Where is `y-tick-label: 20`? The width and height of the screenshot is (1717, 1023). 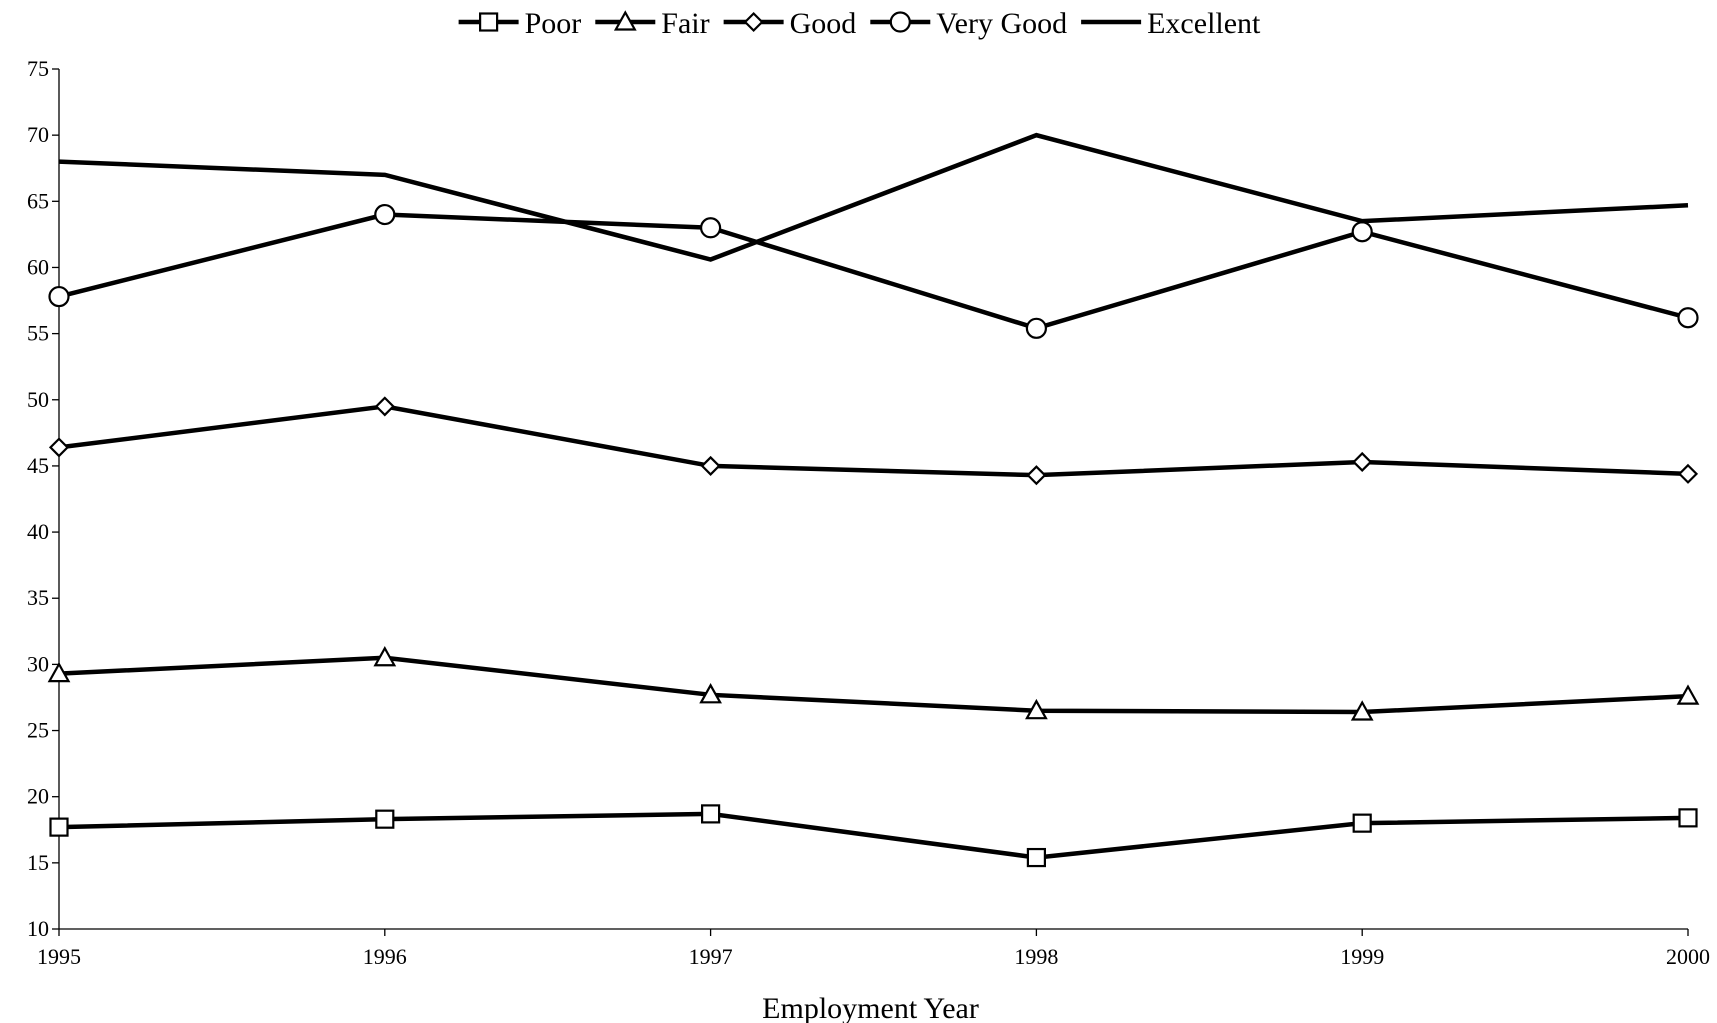
y-tick-label: 20 is located at coordinates (38, 796).